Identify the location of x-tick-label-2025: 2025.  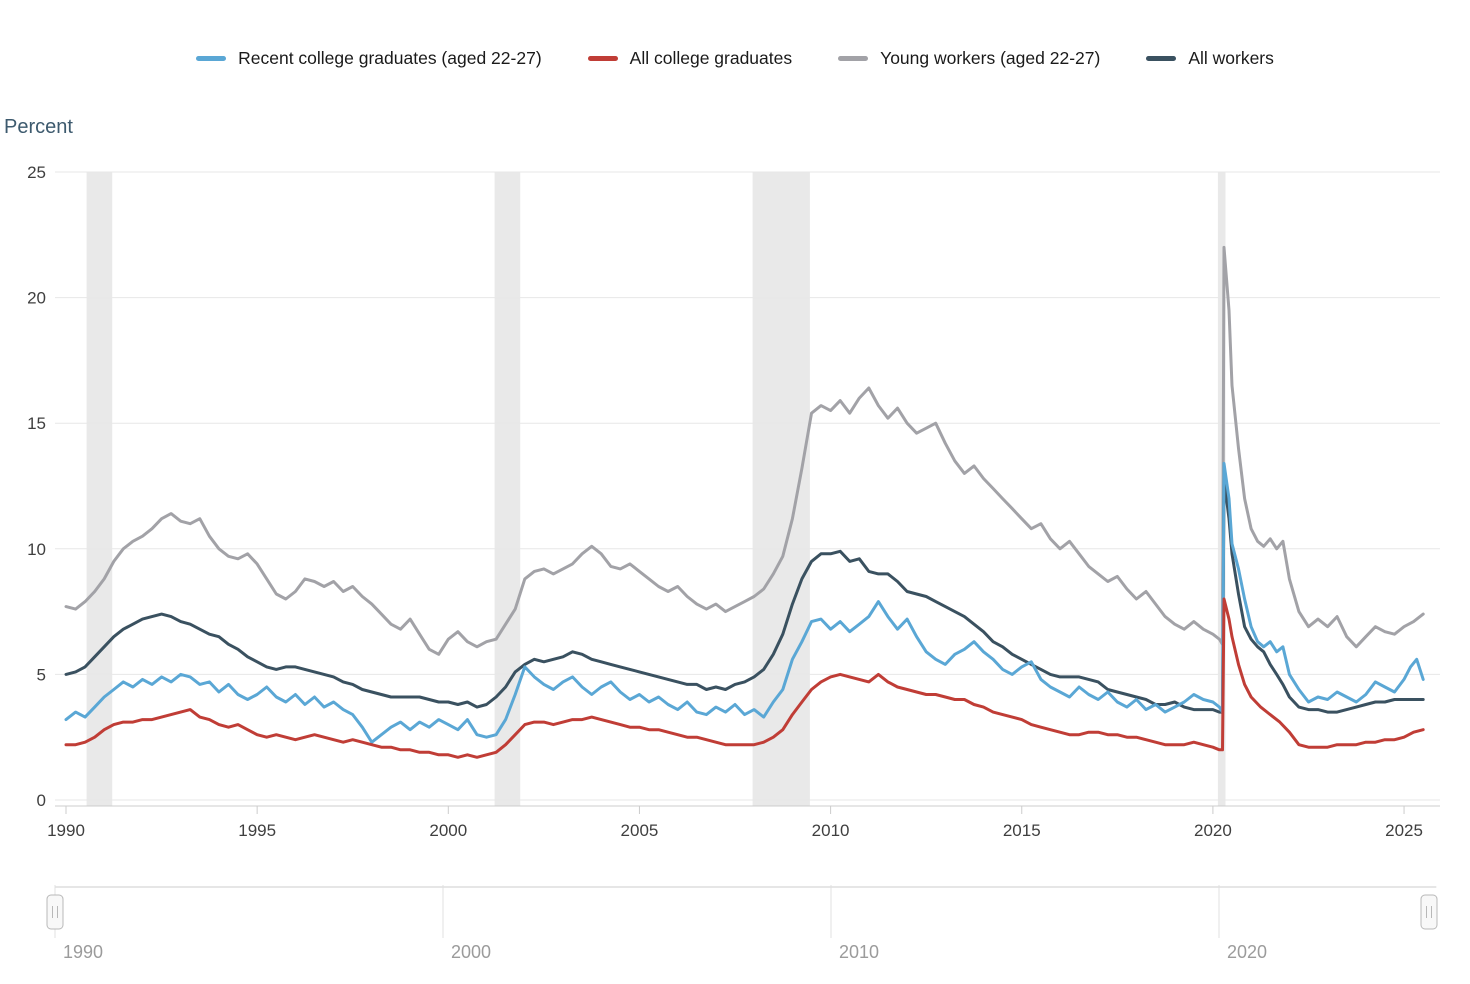
(1404, 830).